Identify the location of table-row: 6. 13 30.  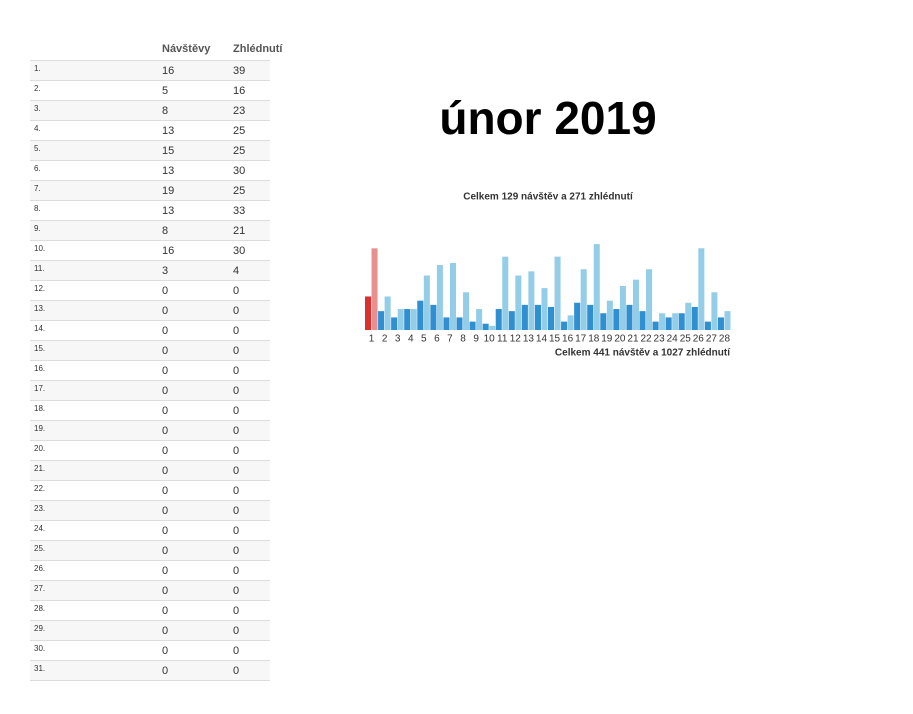
(150, 170).